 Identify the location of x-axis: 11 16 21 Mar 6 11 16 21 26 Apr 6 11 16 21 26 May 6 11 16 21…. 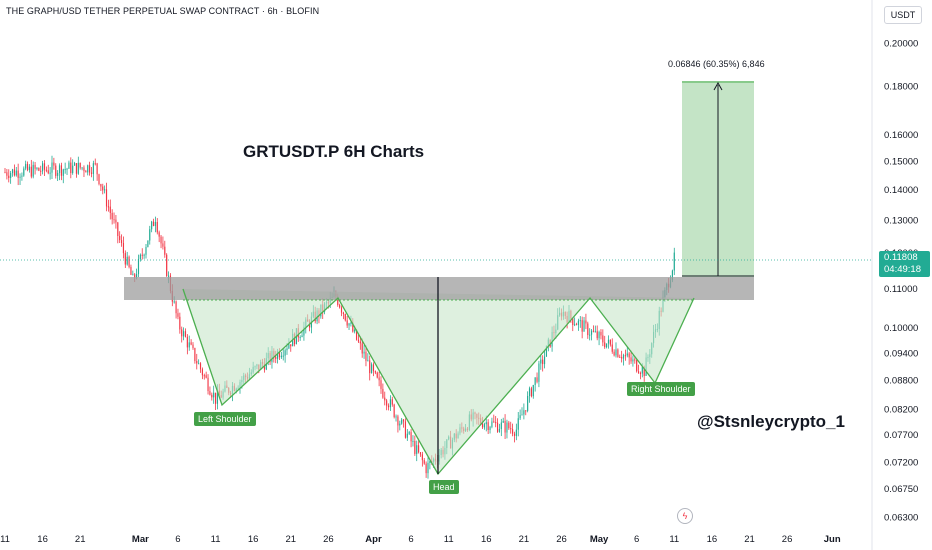
(420, 539).